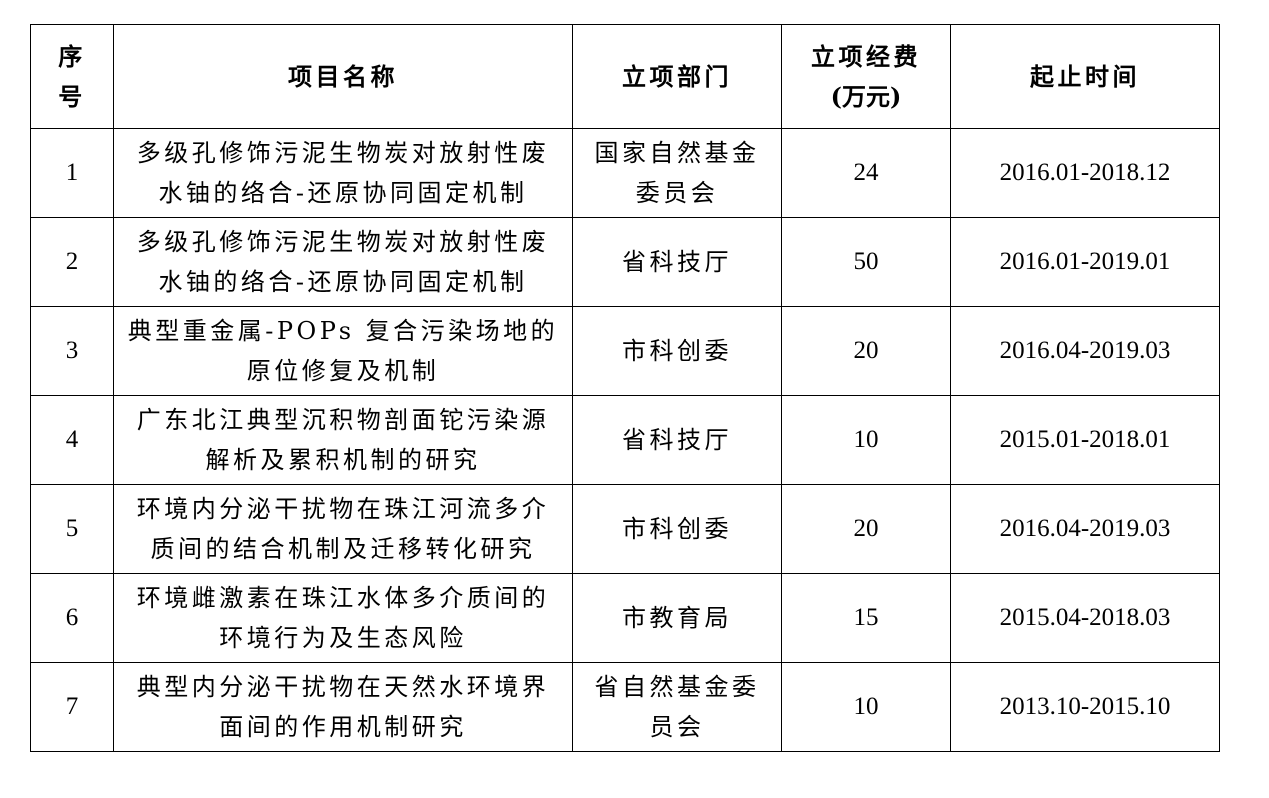 The height and width of the screenshot is (798, 1269). Describe the element at coordinates (677, 707) in the screenshot. I see `cell-department: 省自然基金委 员会` at that location.